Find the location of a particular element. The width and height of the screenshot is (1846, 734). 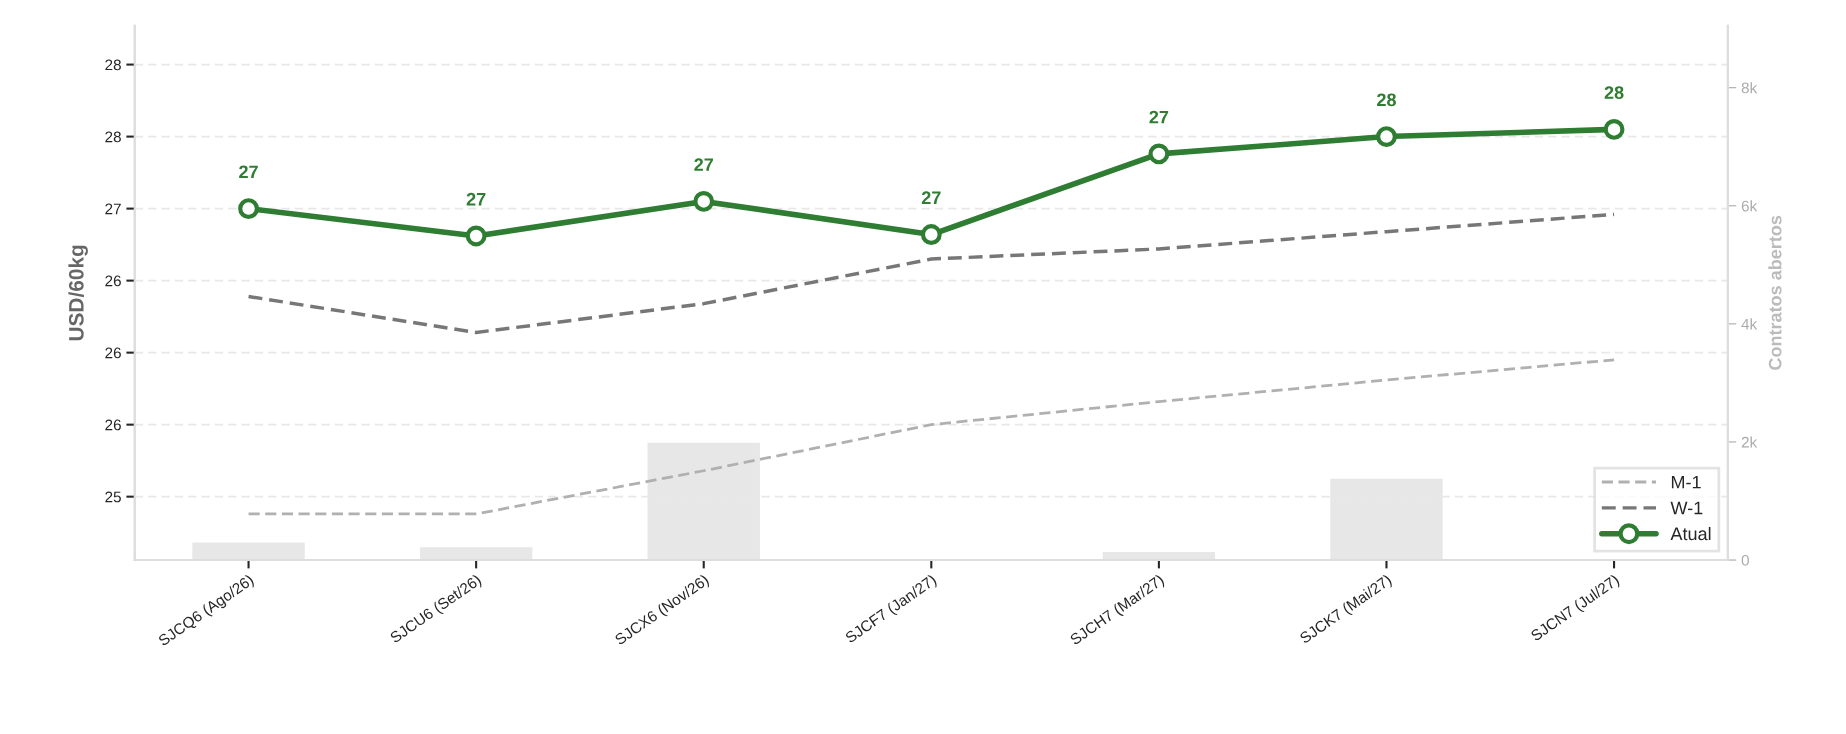

legend-label: Atual is located at coordinates (1690, 533).